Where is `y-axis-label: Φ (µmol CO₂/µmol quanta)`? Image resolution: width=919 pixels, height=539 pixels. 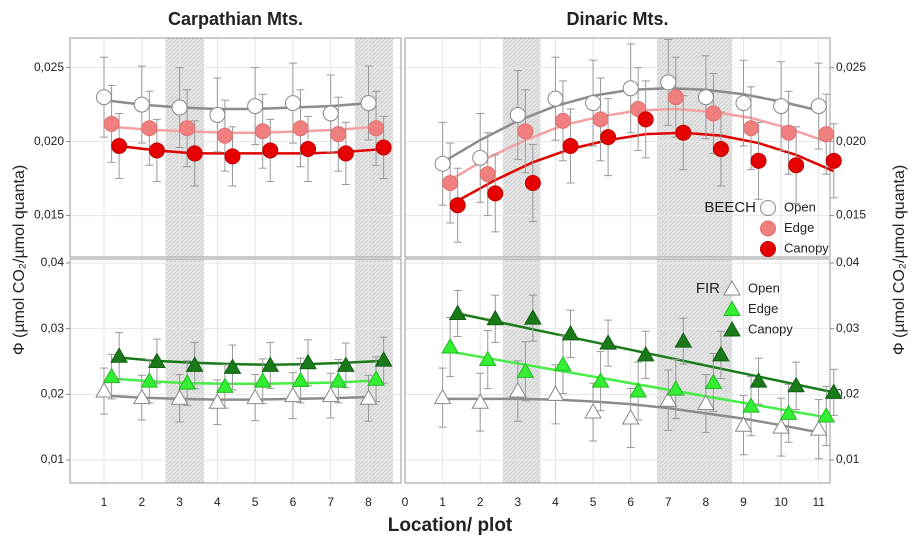 y-axis-label: Φ (µmol CO₂/µmol quanta) is located at coordinates (19, 260).